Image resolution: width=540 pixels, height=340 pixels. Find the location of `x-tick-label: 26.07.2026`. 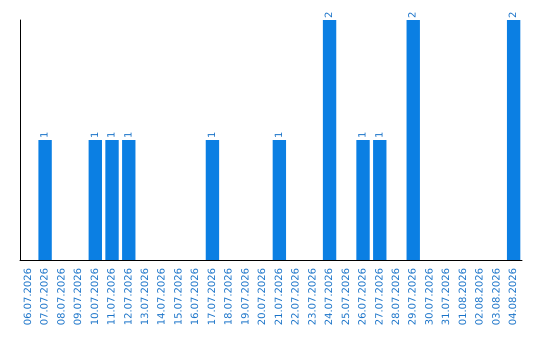

x-tick-label: 26.07.2026 is located at coordinates (363, 297).